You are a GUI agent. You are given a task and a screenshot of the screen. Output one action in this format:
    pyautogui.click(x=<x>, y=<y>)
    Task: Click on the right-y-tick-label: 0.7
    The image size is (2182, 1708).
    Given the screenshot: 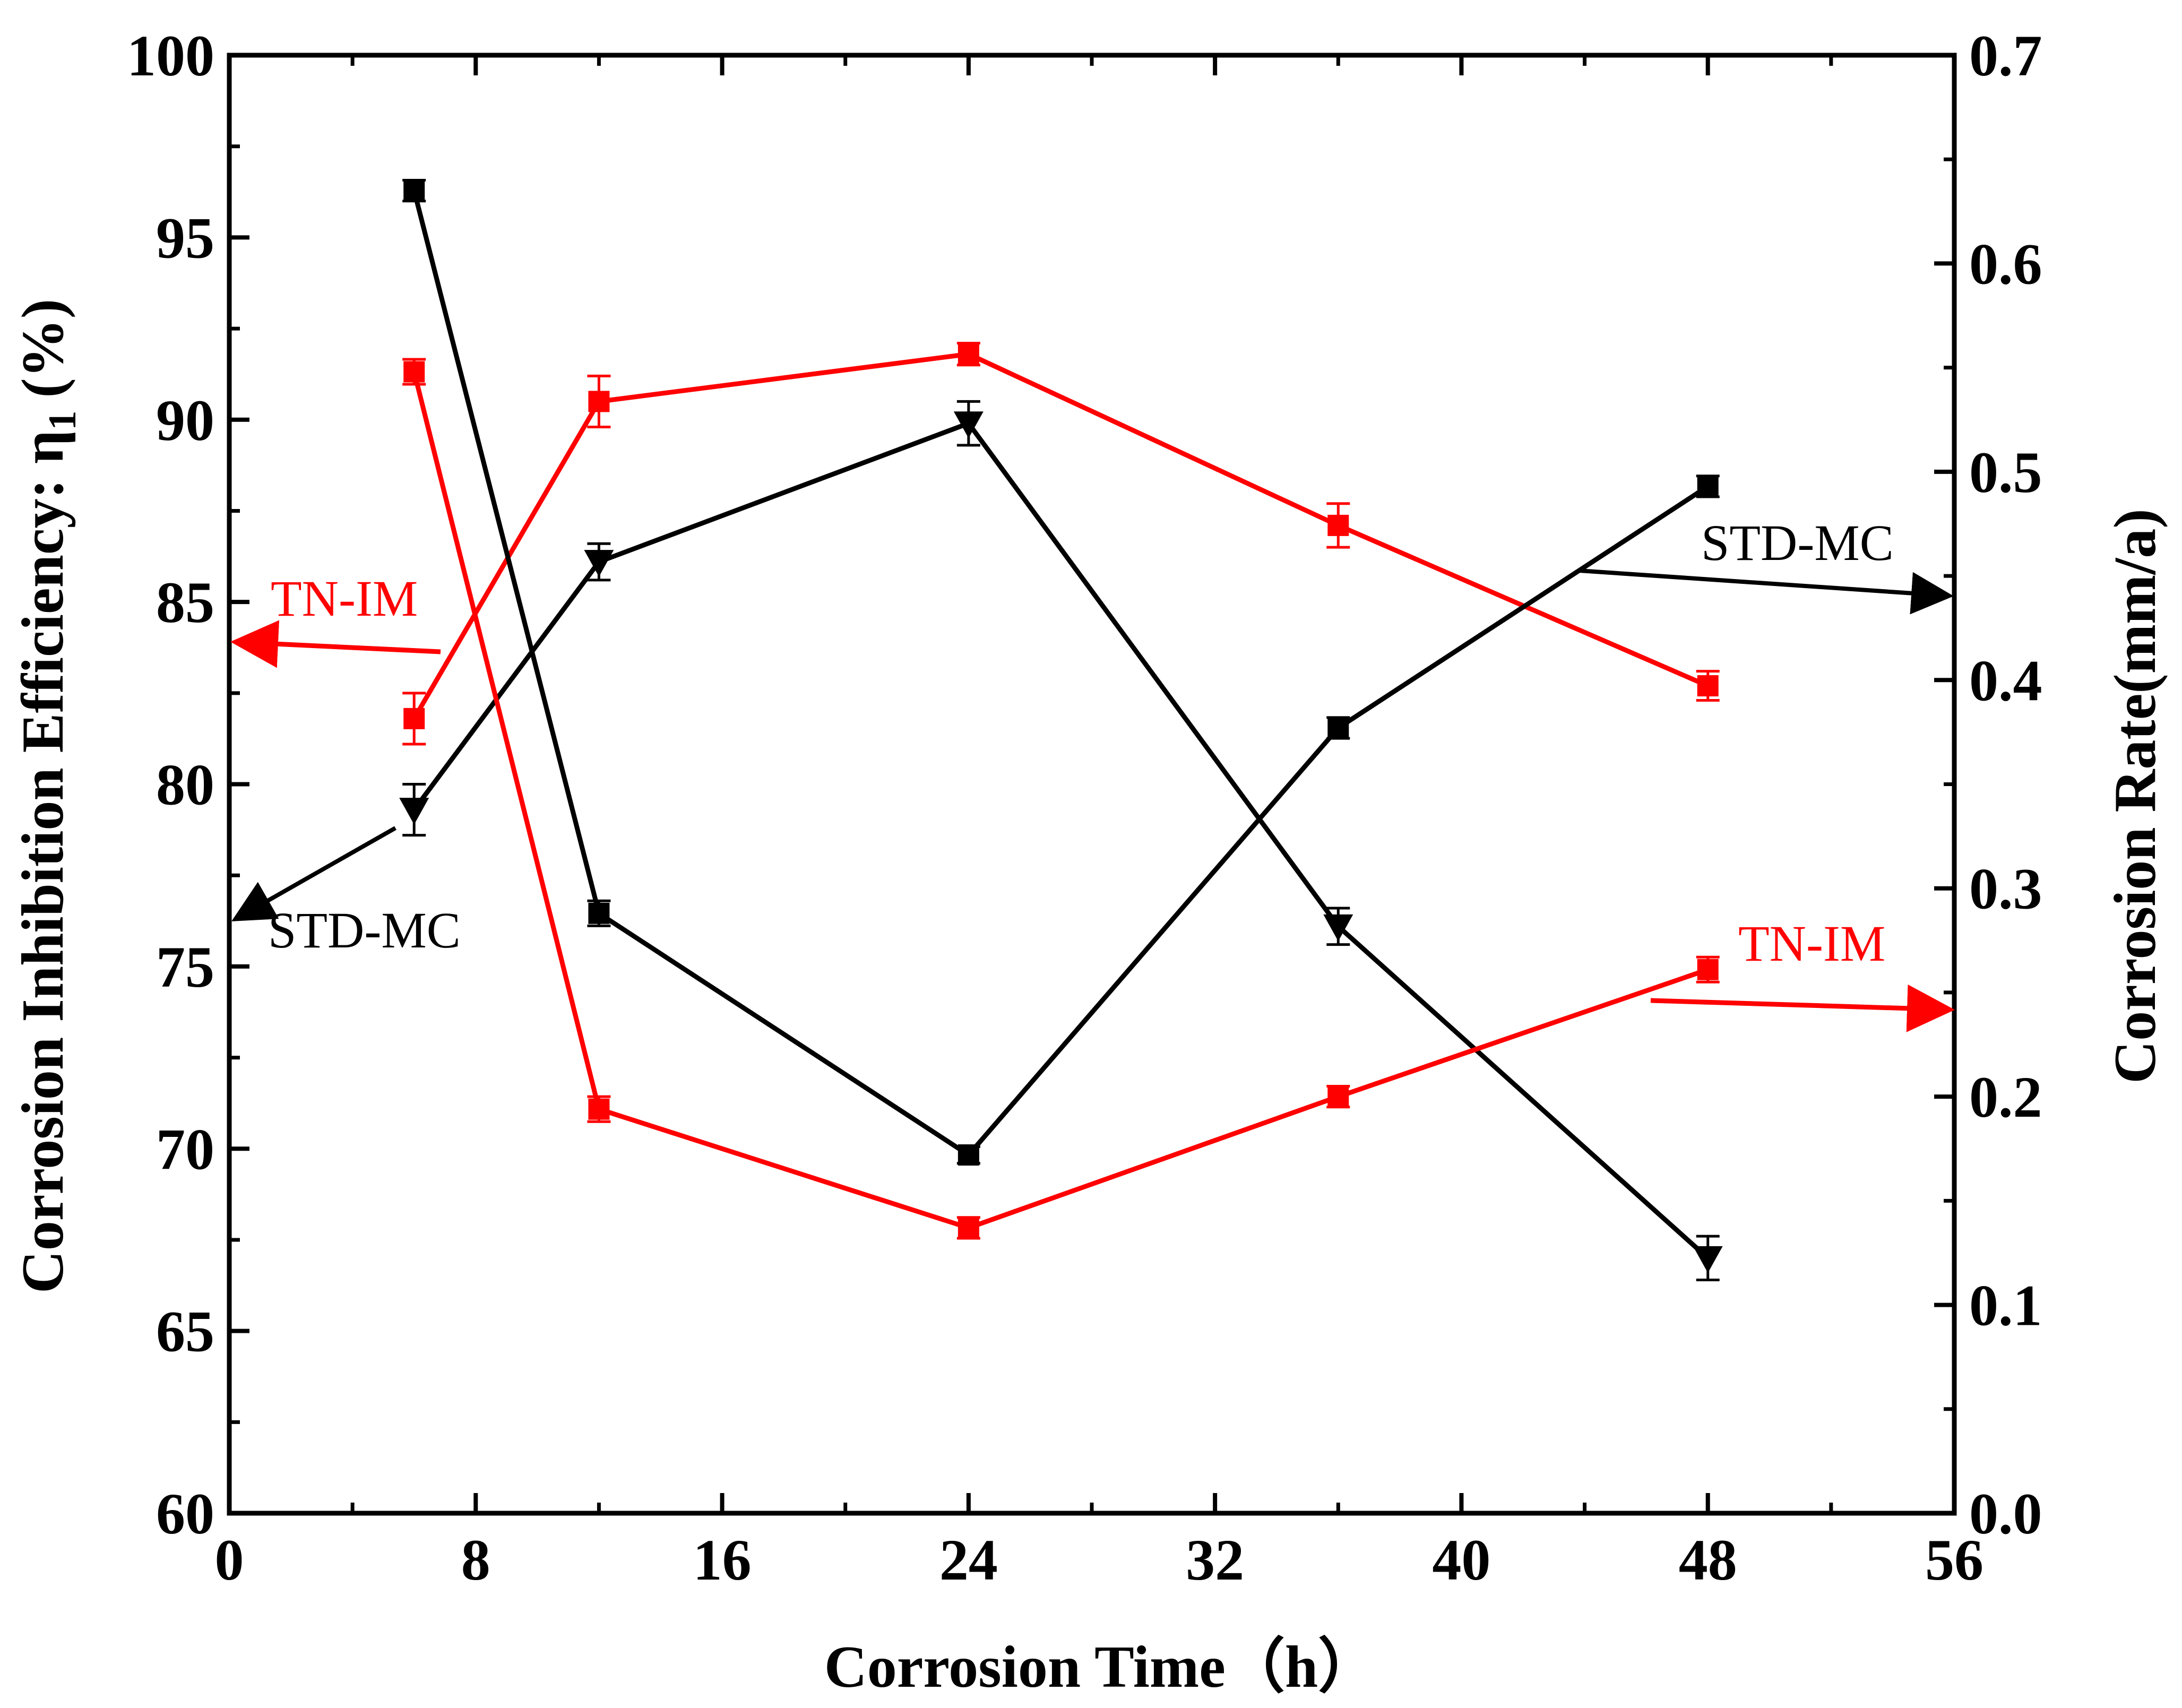 What is the action you would take?
    pyautogui.click(x=2005, y=55)
    